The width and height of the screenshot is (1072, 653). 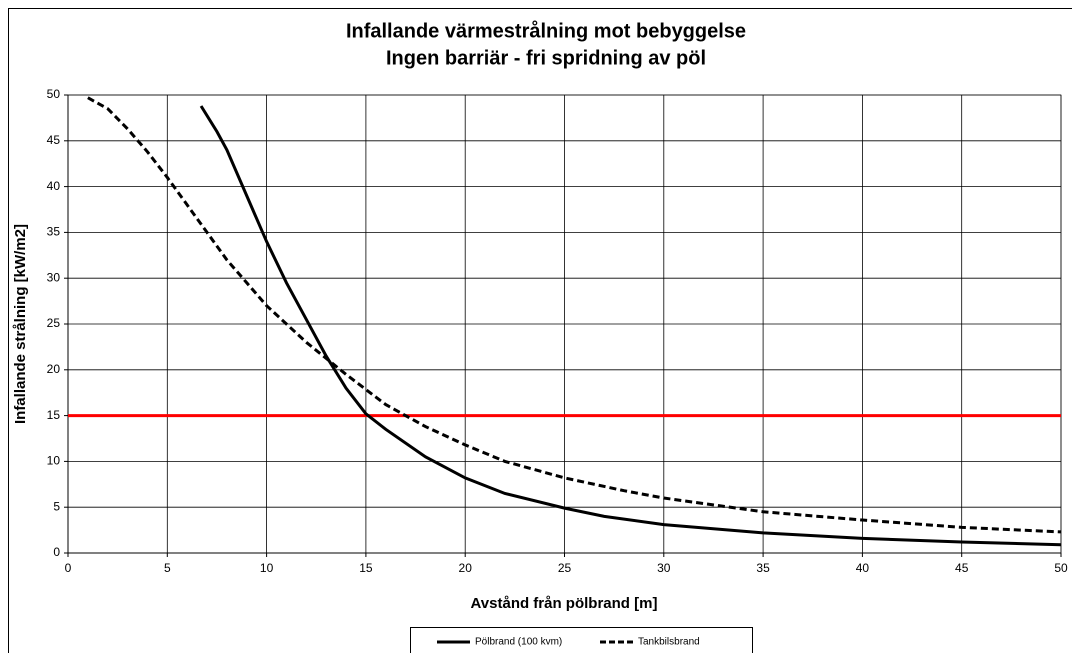 What do you see at coordinates (669, 642) in the screenshot?
I see `legend-label: Tankbilsbrand` at bounding box center [669, 642].